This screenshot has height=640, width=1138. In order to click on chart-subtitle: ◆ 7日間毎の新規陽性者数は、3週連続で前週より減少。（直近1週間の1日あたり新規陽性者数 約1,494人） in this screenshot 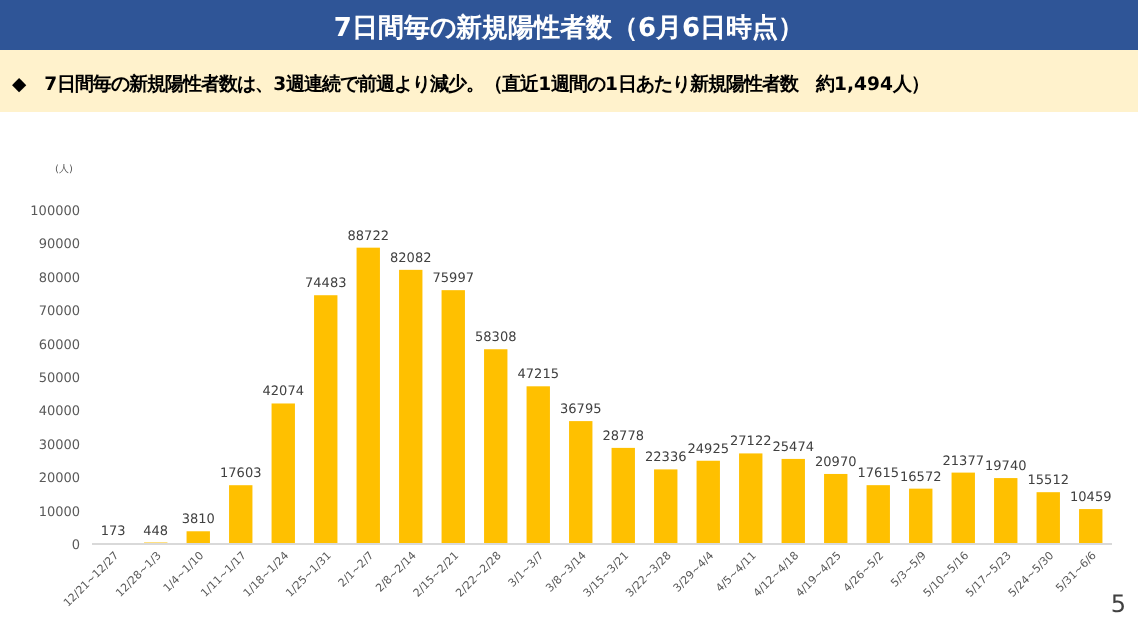, I will do `click(470, 85)`.